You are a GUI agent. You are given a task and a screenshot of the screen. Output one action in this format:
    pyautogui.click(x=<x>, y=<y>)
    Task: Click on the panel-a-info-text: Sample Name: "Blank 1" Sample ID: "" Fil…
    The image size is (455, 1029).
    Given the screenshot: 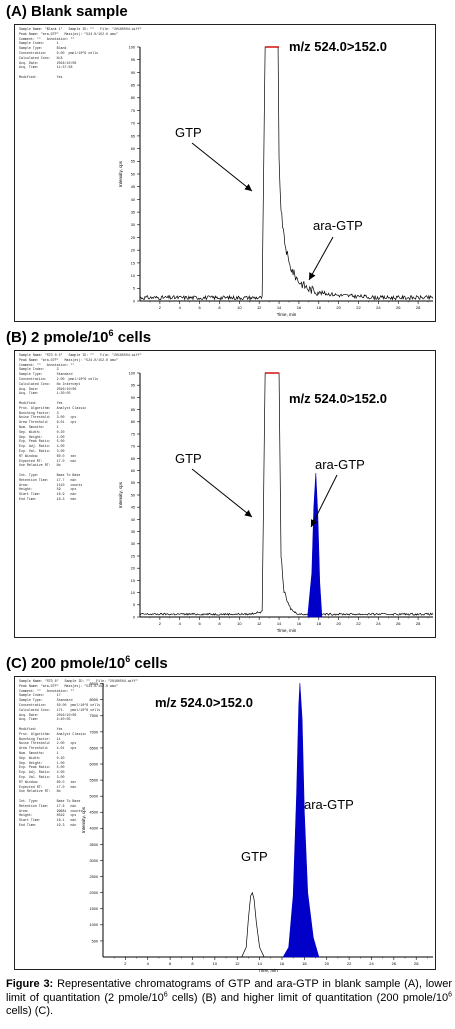 What is the action you would take?
    pyautogui.click(x=80, y=53)
    